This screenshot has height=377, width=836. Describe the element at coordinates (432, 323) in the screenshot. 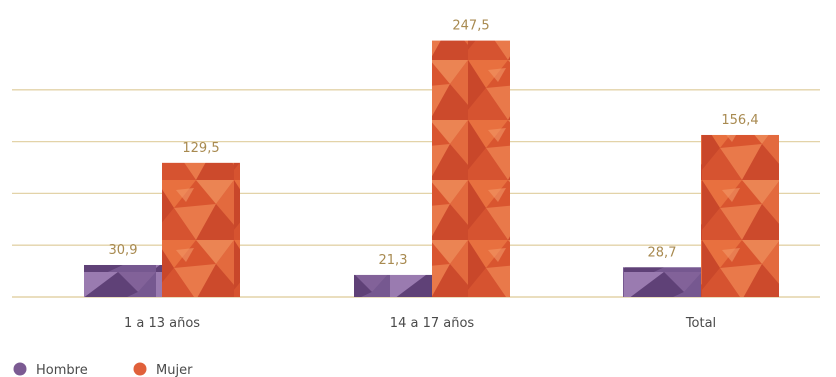

I see `x-tick-label: 14 a 17 años` at that location.